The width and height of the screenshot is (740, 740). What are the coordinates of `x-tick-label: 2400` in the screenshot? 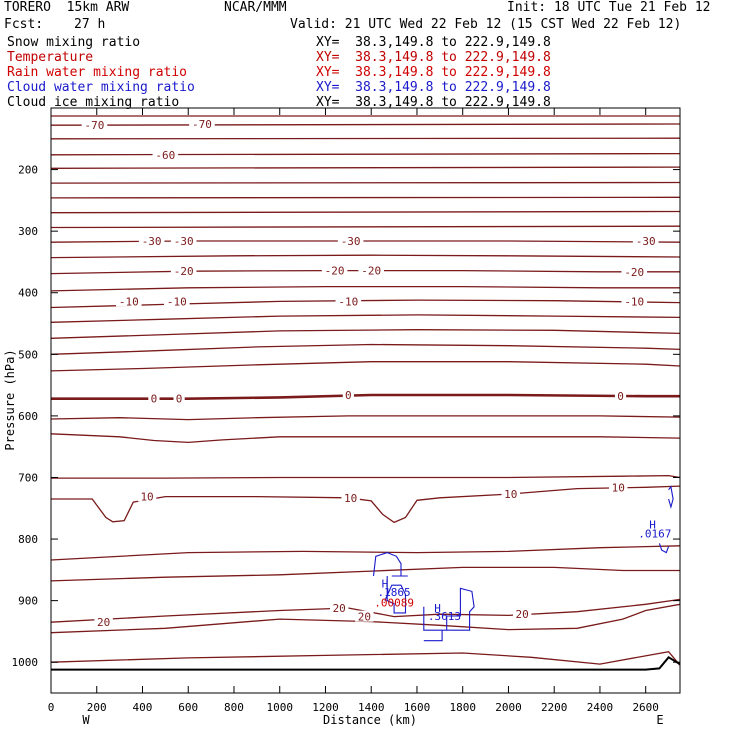 It's located at (600, 707).